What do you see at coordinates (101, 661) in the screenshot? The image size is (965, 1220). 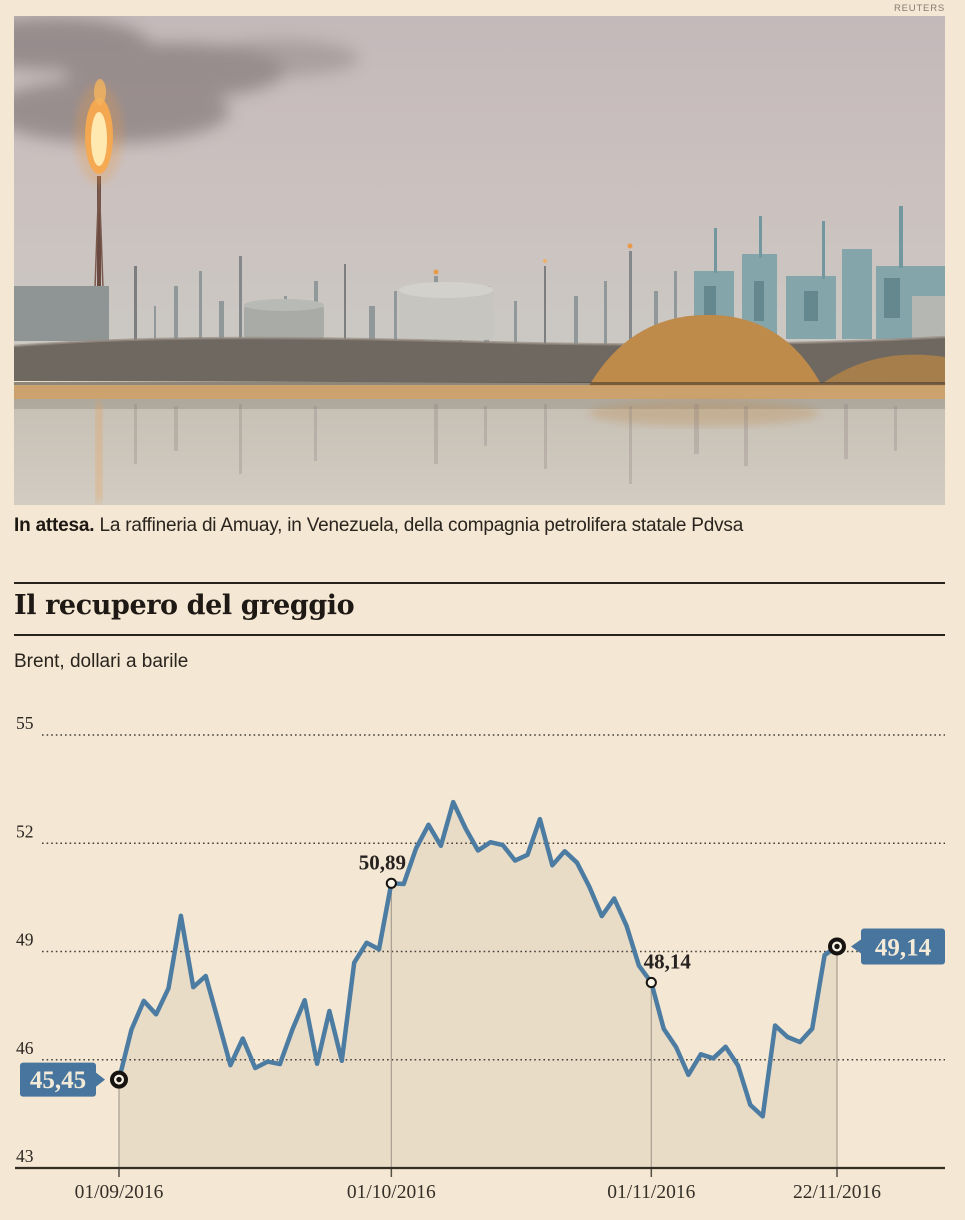 I see `chart-subtitle: Brent, dollari a barile` at bounding box center [101, 661].